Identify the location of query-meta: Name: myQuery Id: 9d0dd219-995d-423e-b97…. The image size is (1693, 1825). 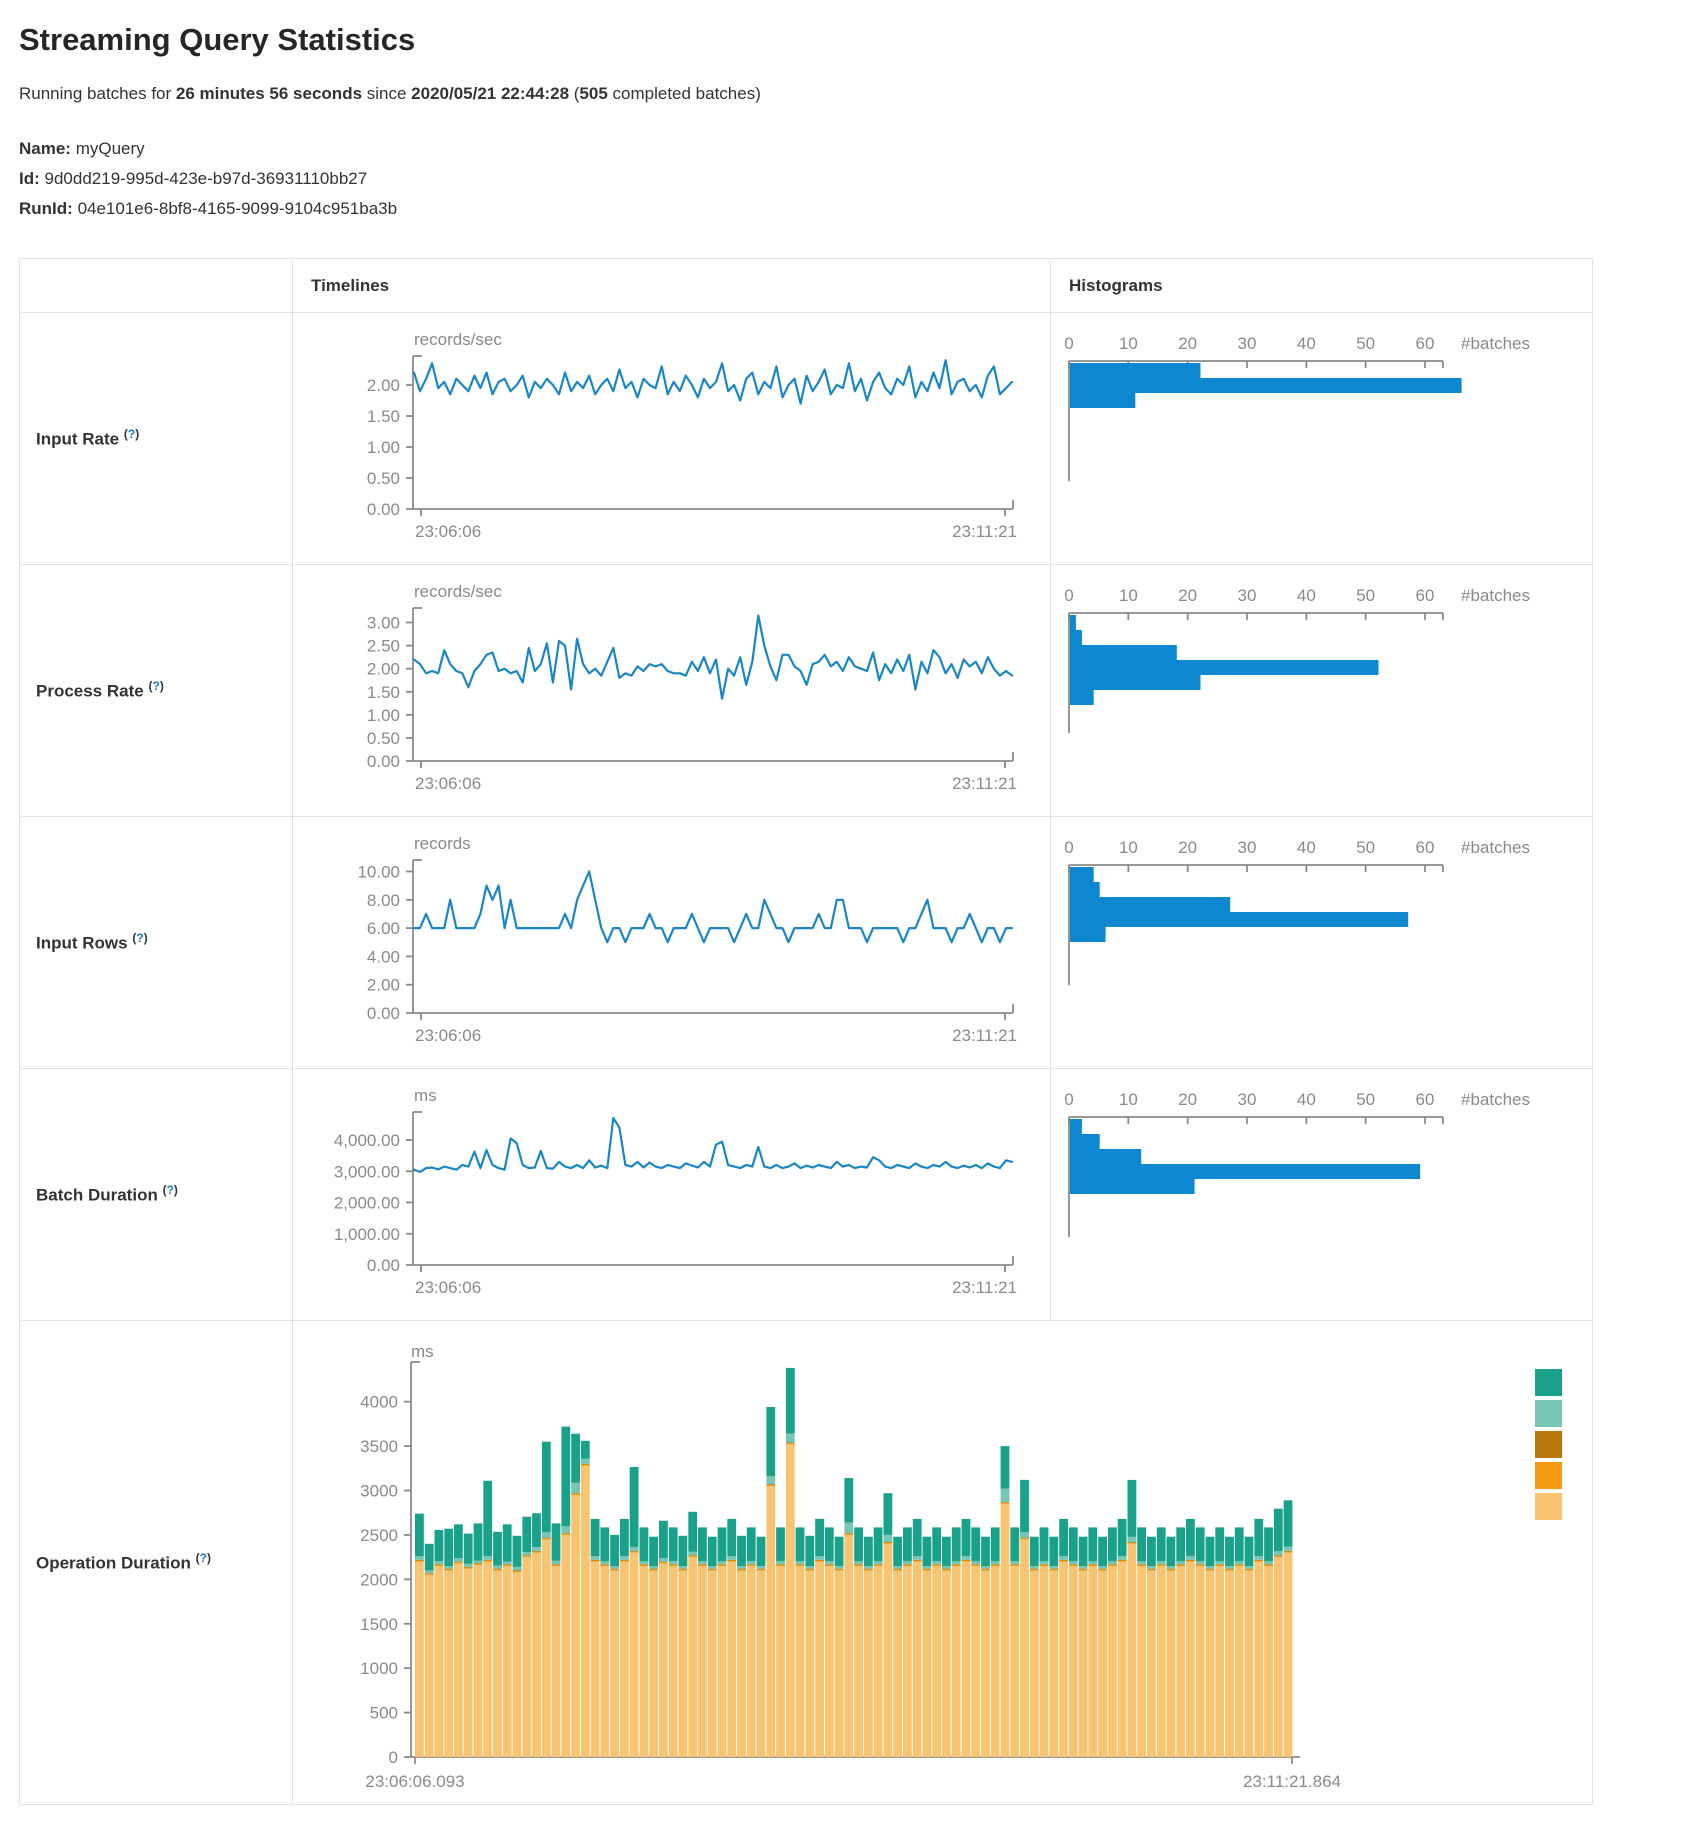
(856, 179).